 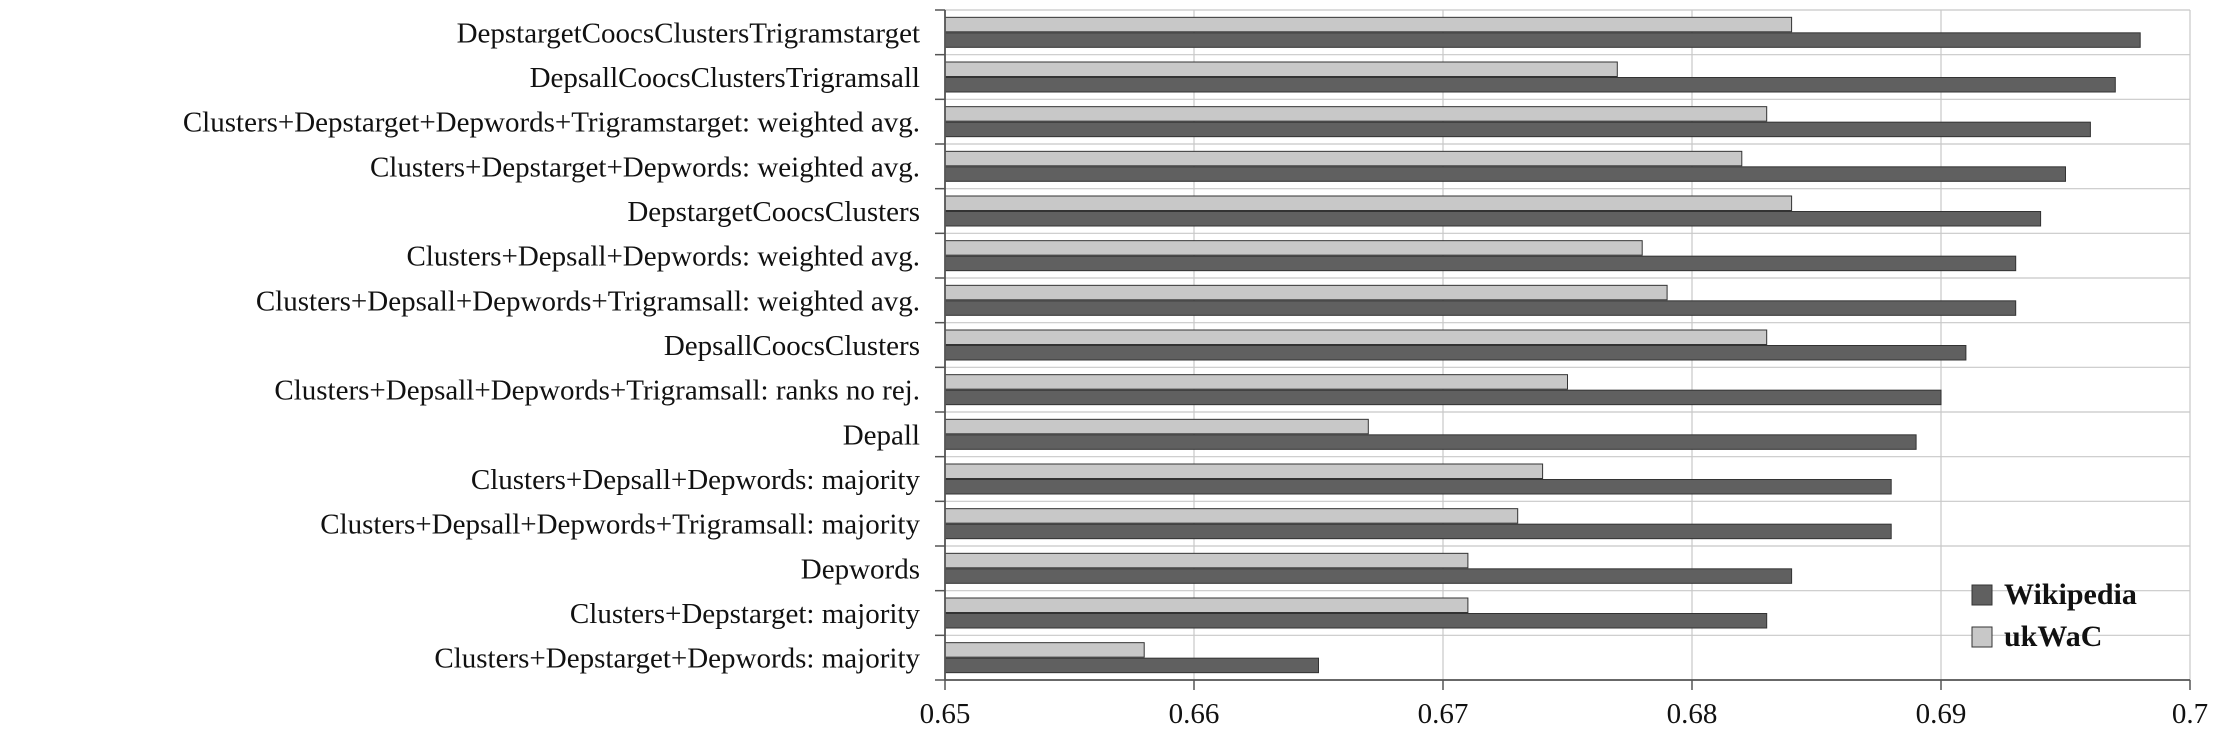 I want to click on category-label: Clusters+Depsall+Depwords: weighted avg., so click(x=663, y=257).